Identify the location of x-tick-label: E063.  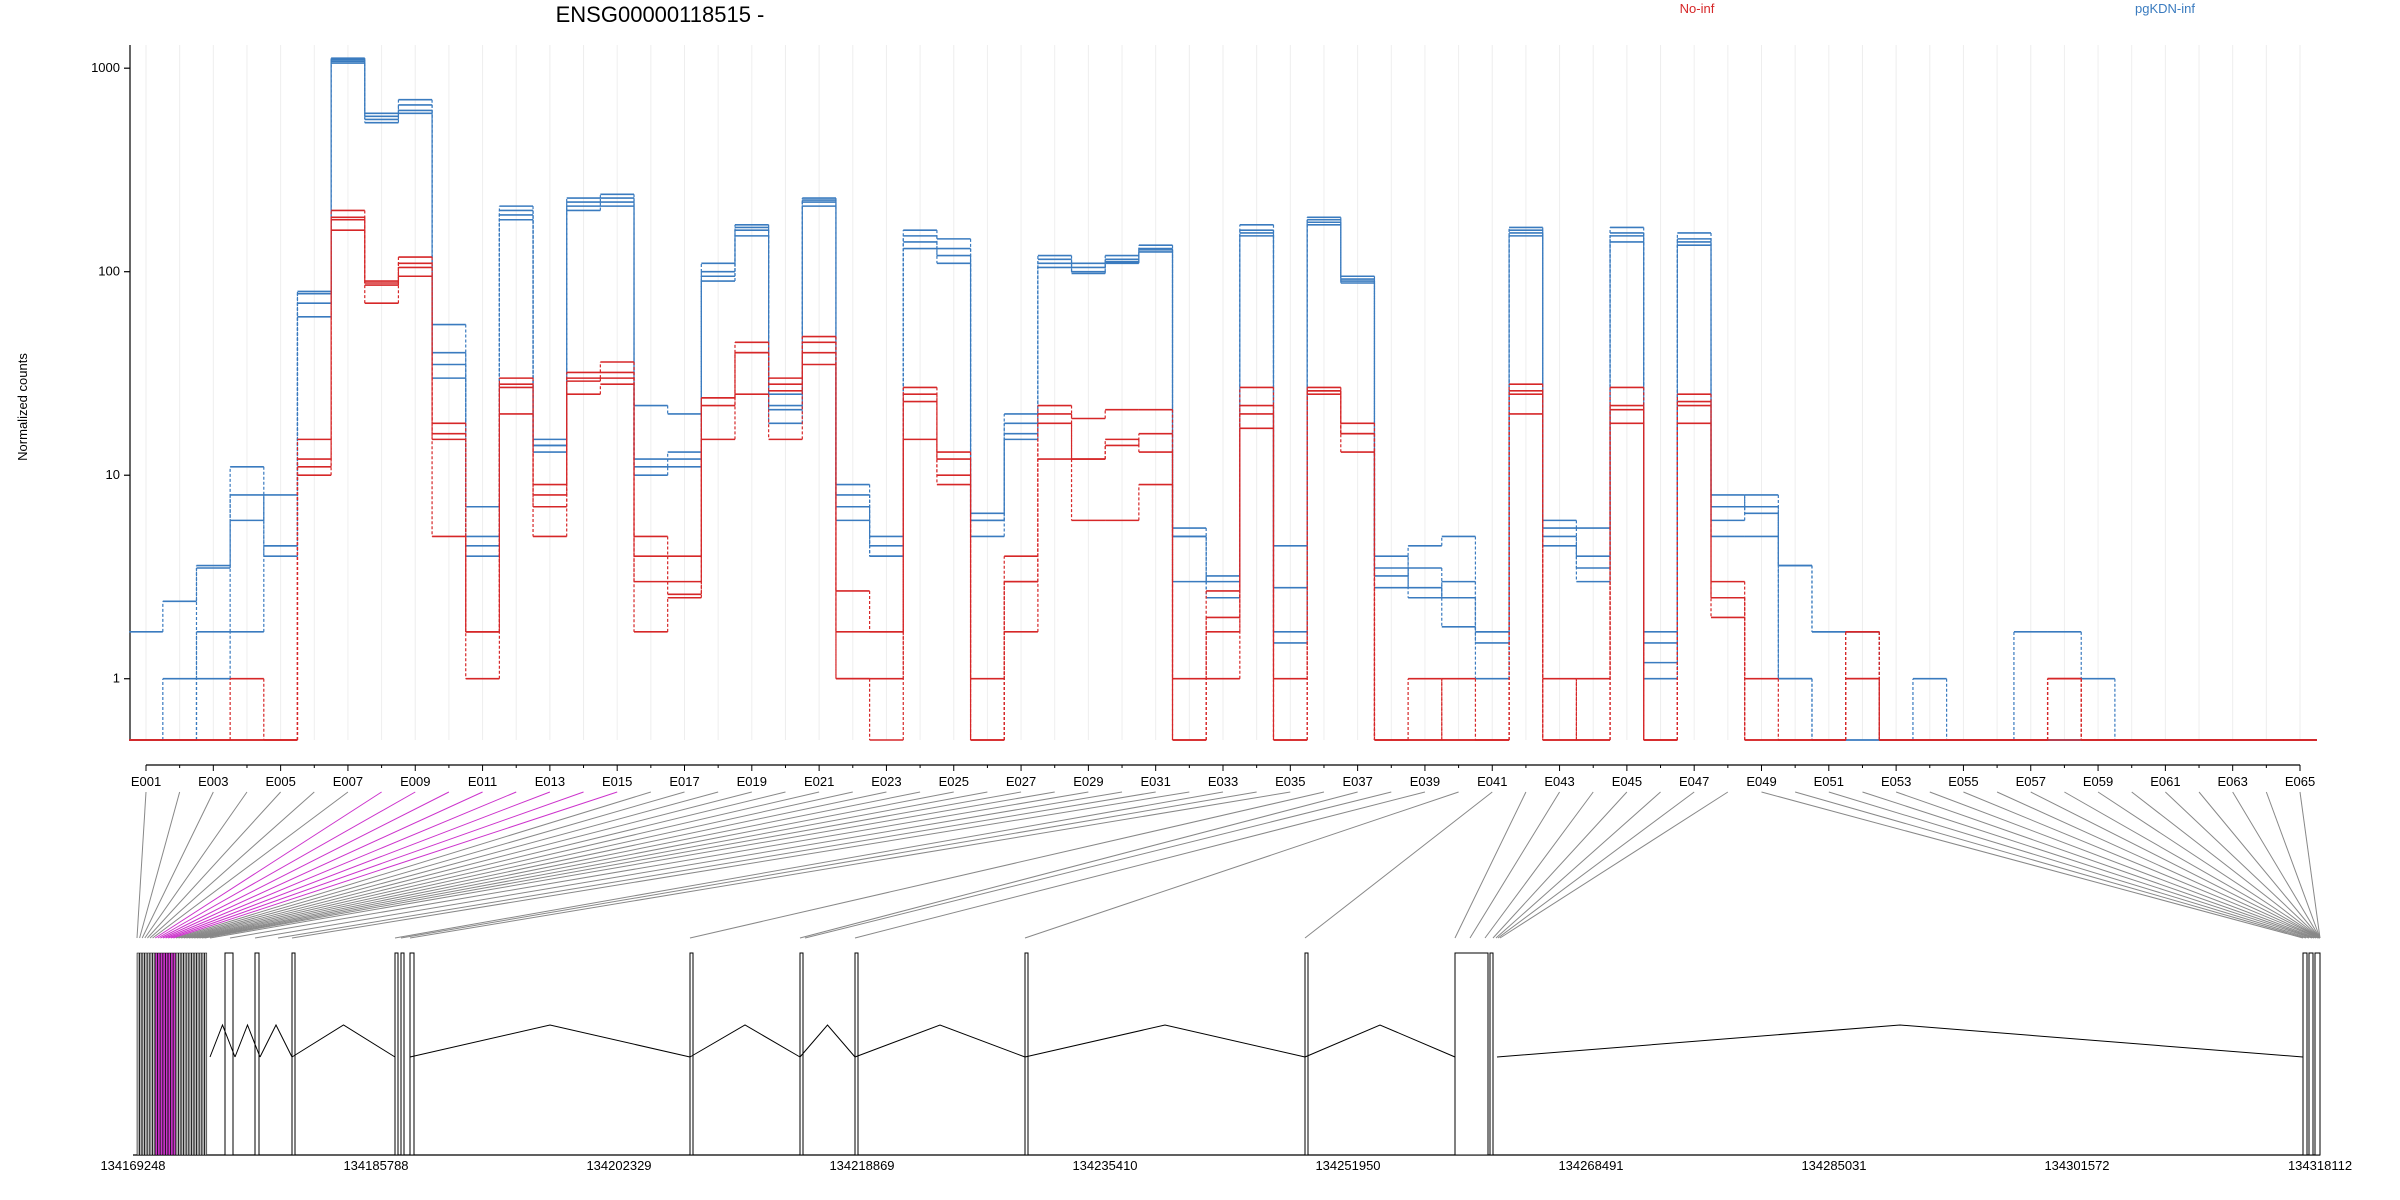
(2233, 781).